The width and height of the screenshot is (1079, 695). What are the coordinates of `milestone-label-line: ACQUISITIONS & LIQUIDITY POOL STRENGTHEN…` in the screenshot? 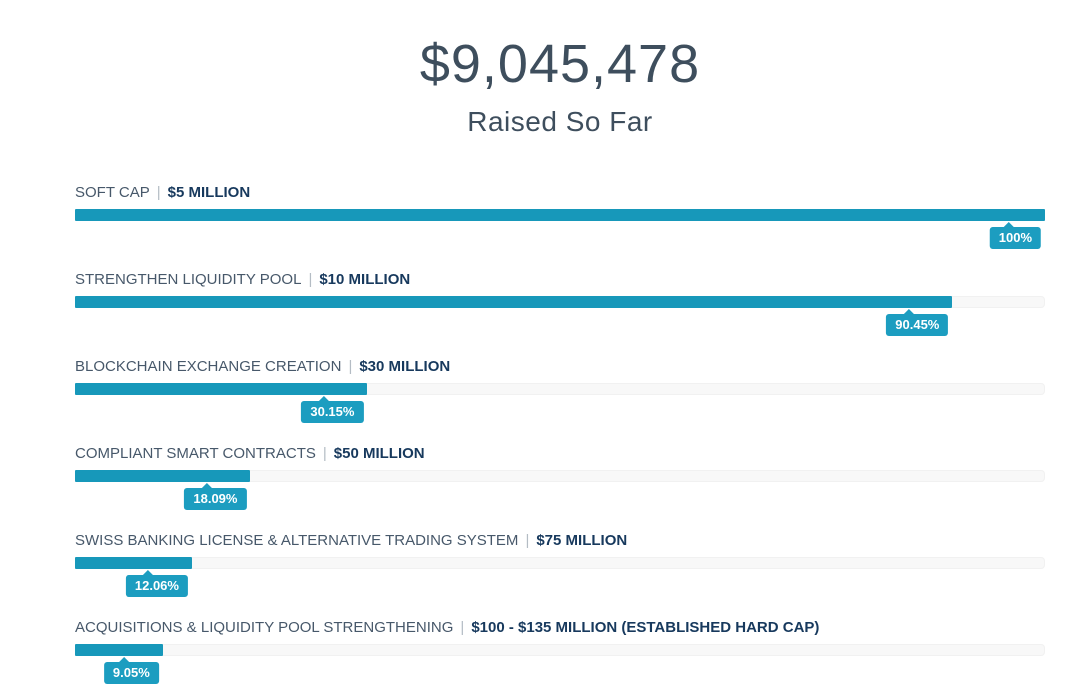 It's located at (560, 628).